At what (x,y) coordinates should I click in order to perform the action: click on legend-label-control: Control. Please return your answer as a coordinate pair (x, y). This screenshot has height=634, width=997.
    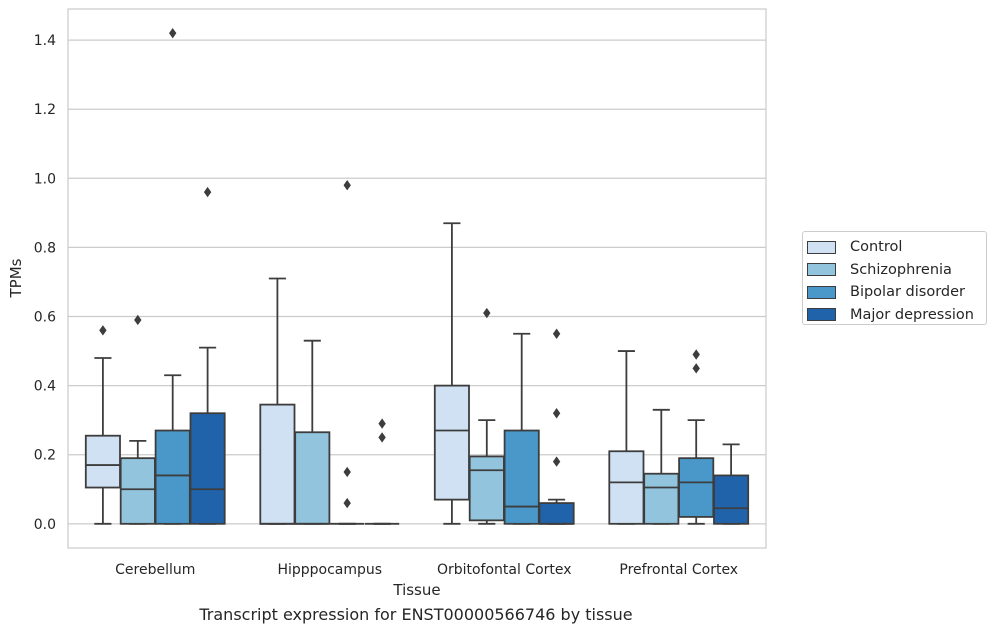
    Looking at the image, I should click on (876, 247).